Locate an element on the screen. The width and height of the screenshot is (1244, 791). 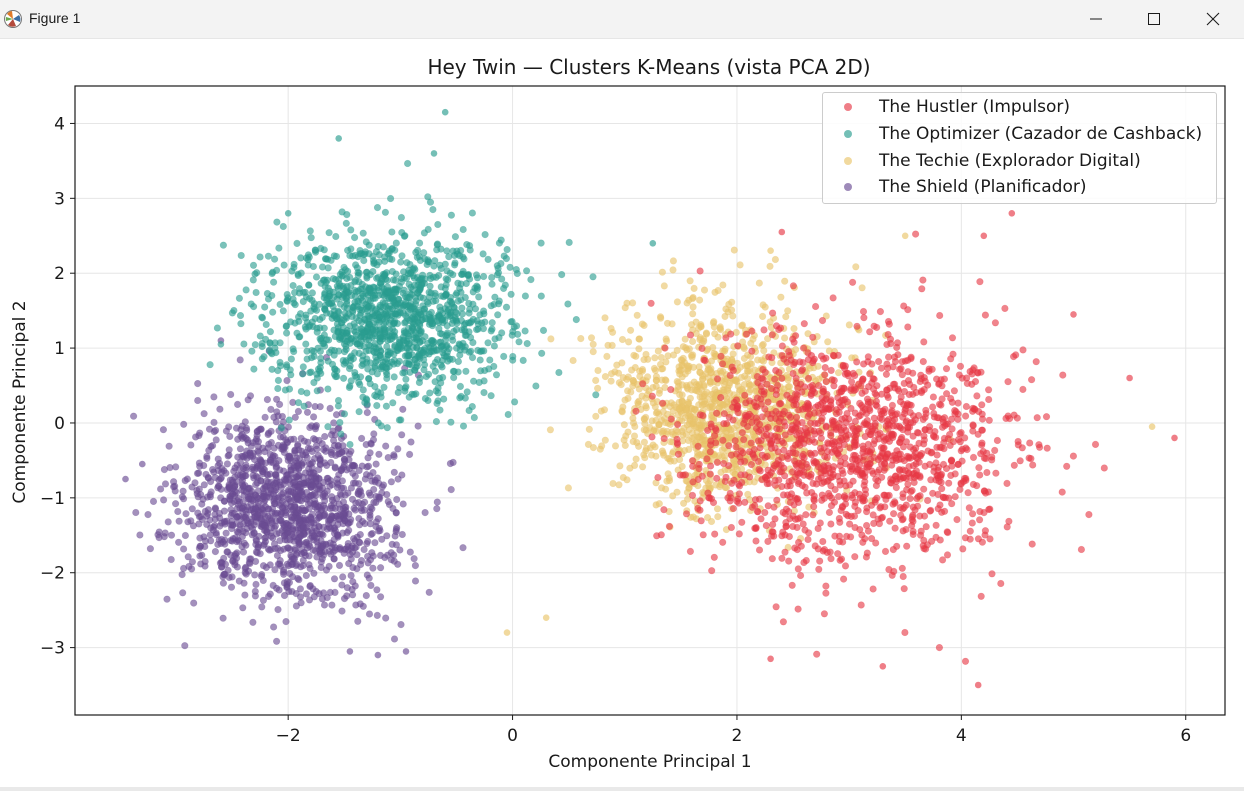
close-button is located at coordinates (1214, 19).